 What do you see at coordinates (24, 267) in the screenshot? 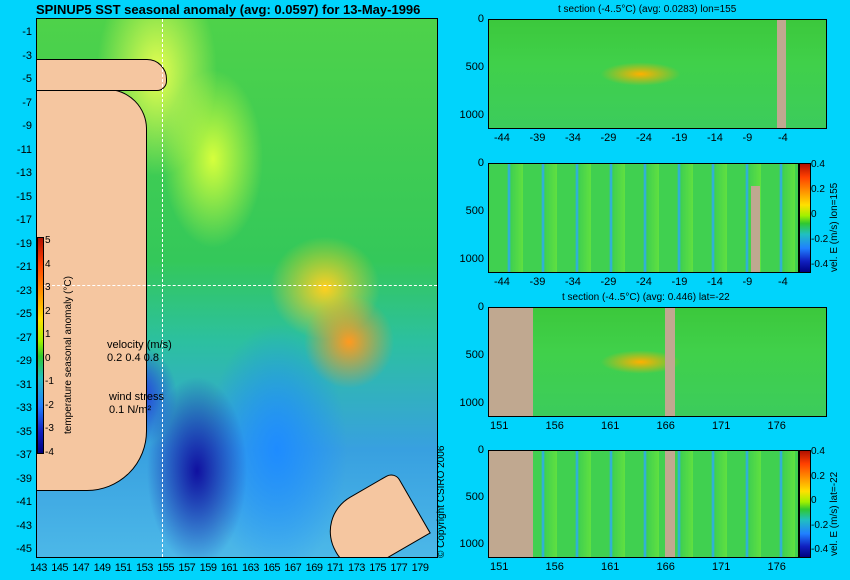
I see `map-y-tick: -21` at bounding box center [24, 267].